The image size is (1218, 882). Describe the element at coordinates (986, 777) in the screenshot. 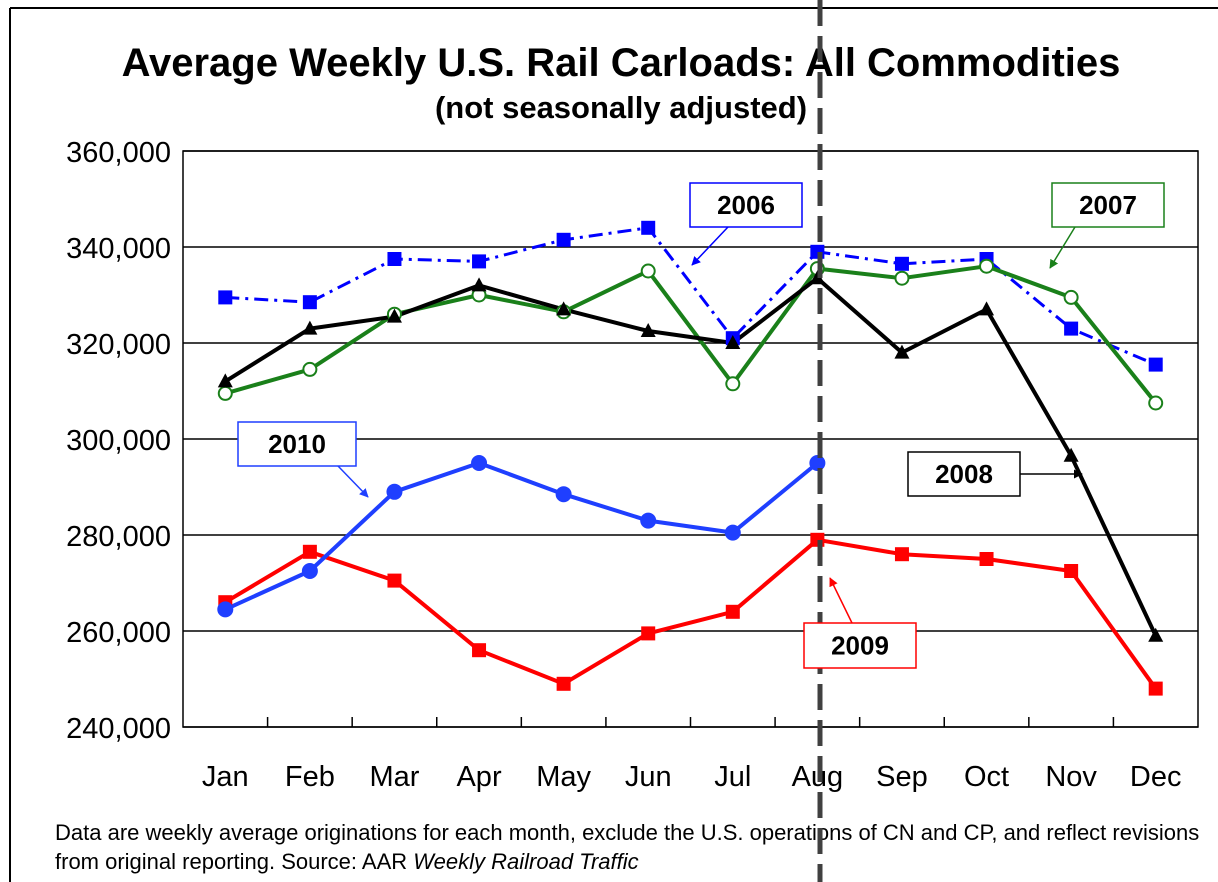

I see `x-tick-label: Oct` at that location.